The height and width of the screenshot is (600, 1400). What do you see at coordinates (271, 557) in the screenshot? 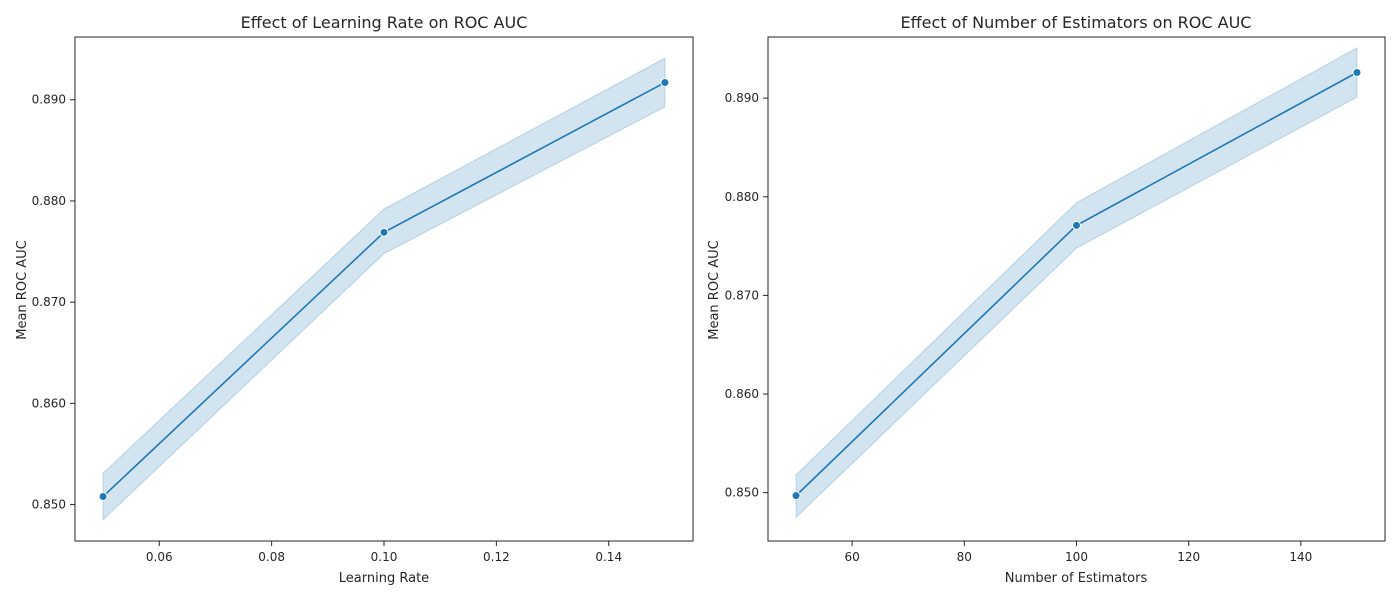
I see `x-tick-label: 0.08` at bounding box center [271, 557].